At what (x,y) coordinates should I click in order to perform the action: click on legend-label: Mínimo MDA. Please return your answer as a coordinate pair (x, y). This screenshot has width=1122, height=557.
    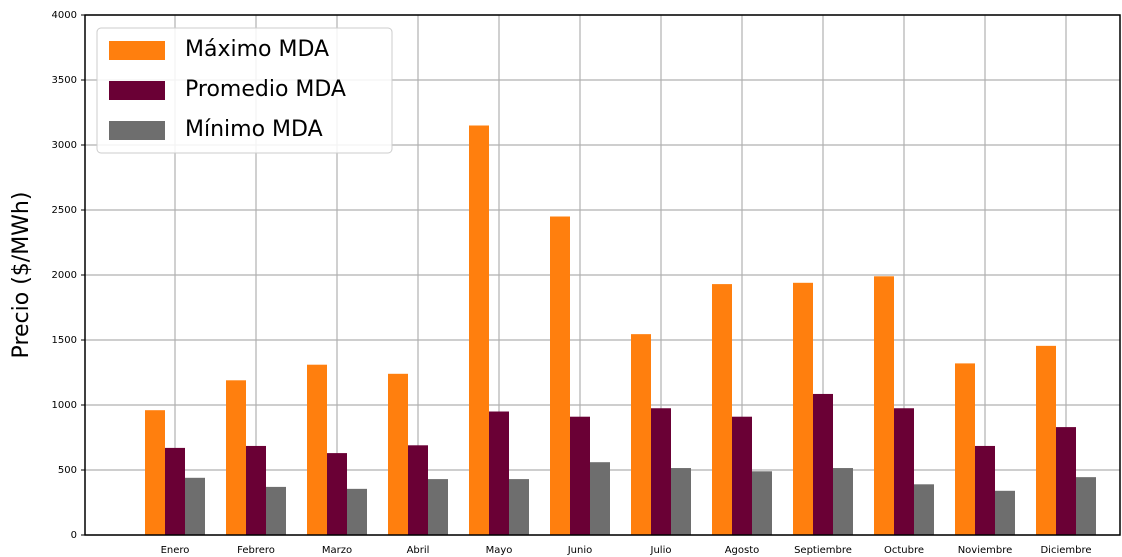
    Looking at the image, I should click on (254, 129).